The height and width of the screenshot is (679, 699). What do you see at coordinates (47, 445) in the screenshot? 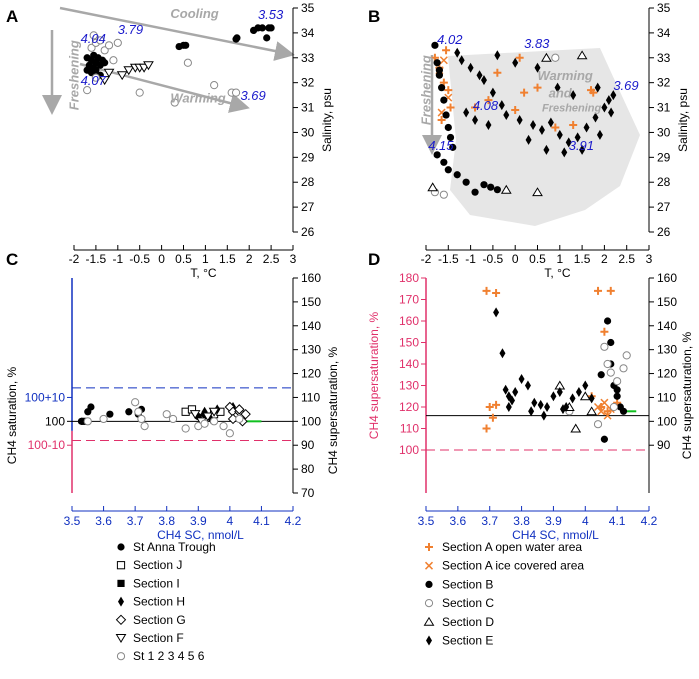
I see `left-y-tick-label: 100-10` at bounding box center [47, 445].